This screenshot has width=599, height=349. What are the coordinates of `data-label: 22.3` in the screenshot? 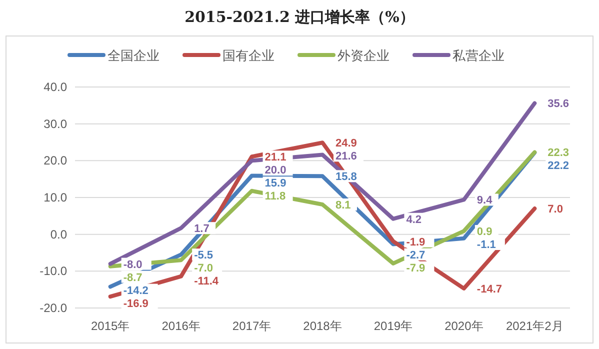 It's located at (559, 153).